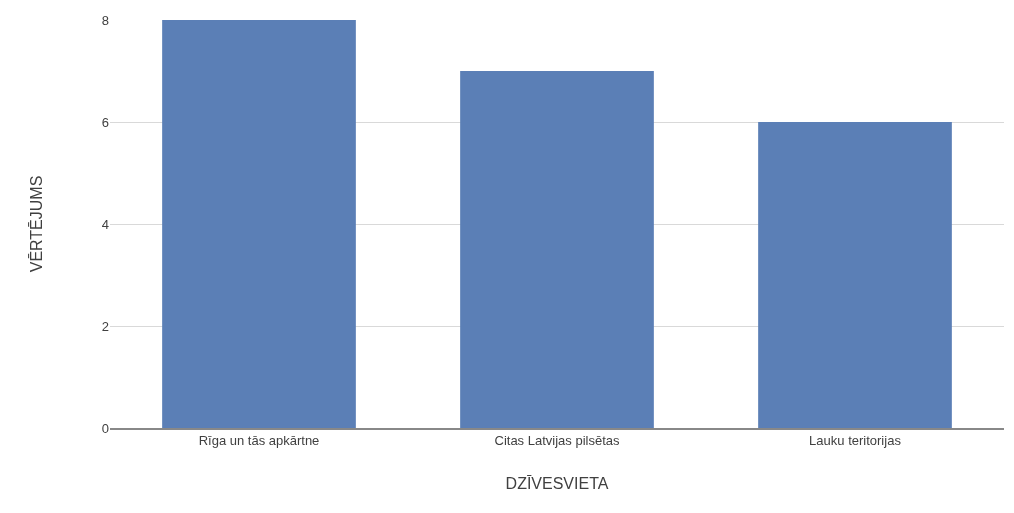  What do you see at coordinates (105, 428) in the screenshot?
I see `y-tick-label: 0` at bounding box center [105, 428].